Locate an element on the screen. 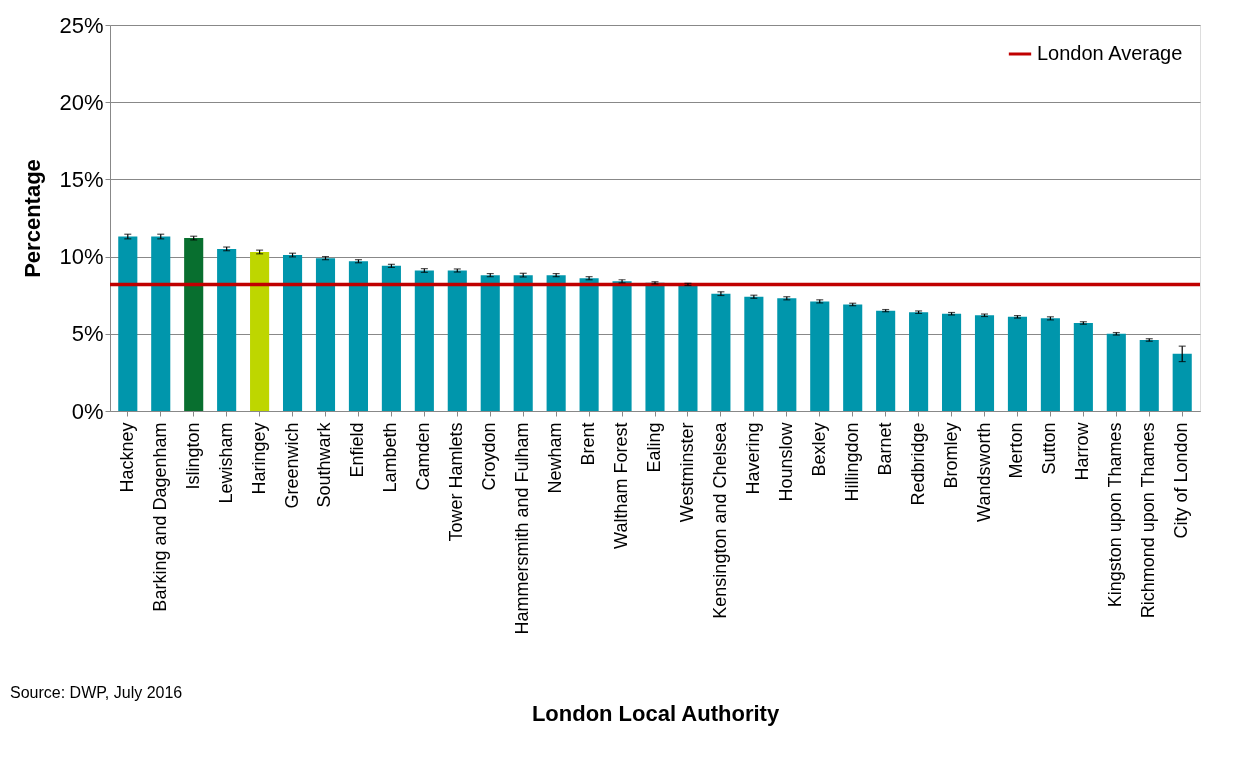  x-tick-label: Lambeth is located at coordinates (390, 457).